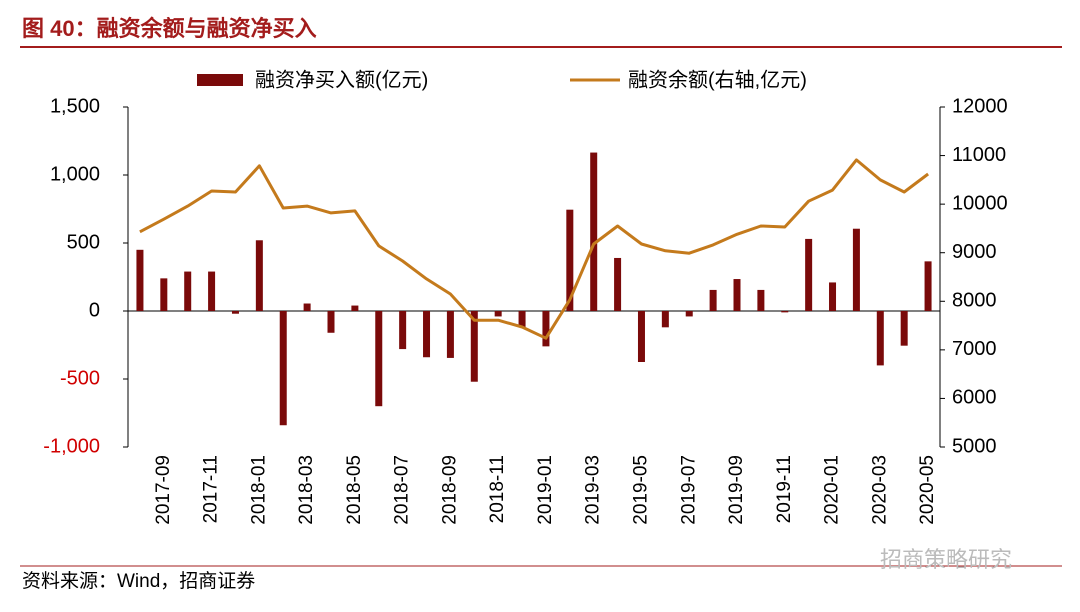 This screenshot has width=1080, height=612. What do you see at coordinates (341, 79) in the screenshot?
I see `legend-label: 融资净买入额(亿元)` at bounding box center [341, 79].